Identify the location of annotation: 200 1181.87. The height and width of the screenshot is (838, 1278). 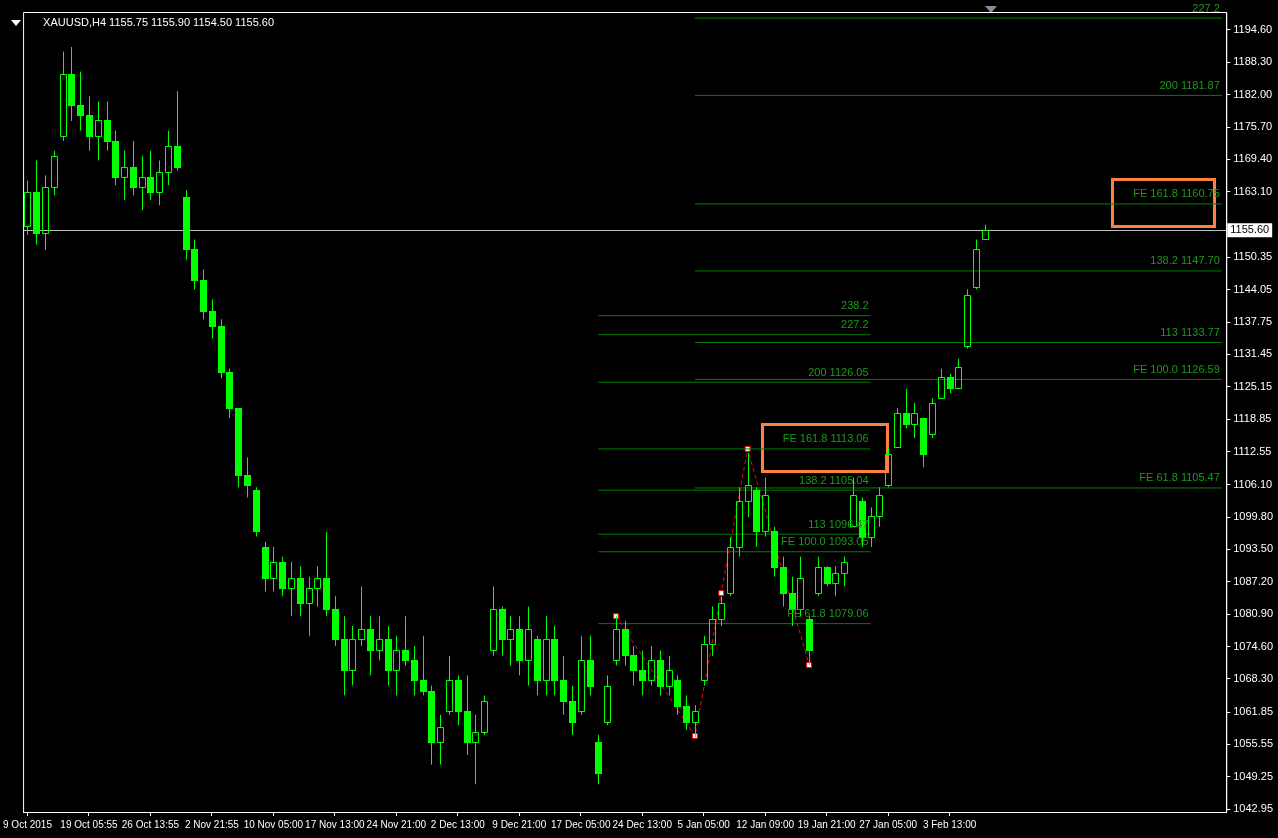
(1189, 84).